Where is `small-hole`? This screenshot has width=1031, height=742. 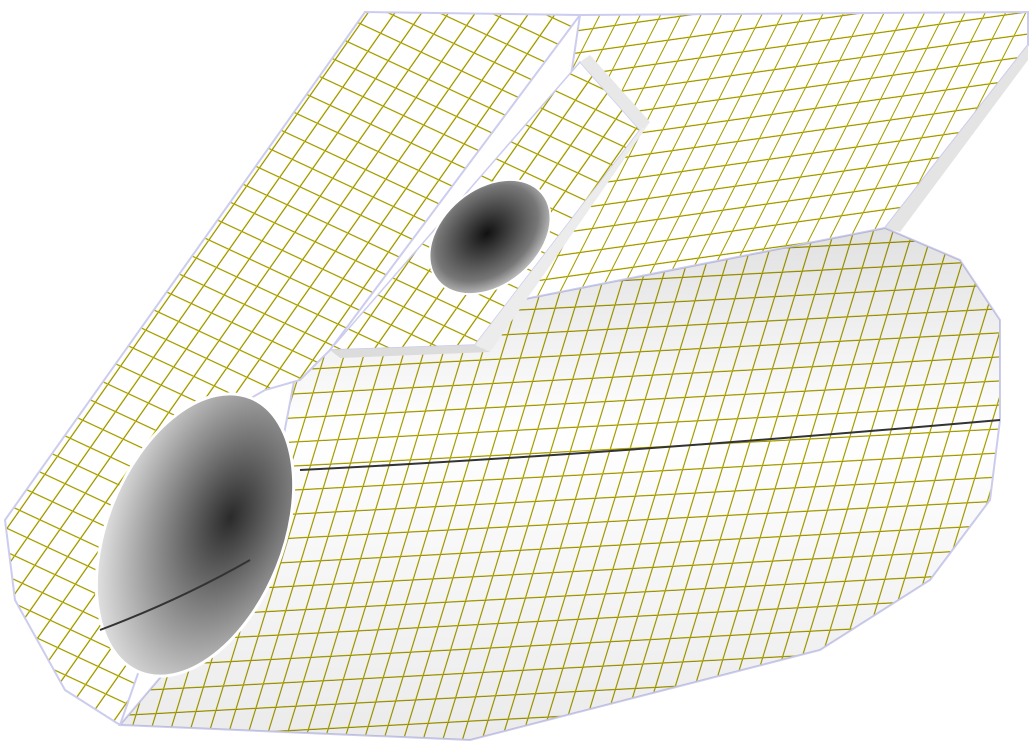 small-hole is located at coordinates (490, 237).